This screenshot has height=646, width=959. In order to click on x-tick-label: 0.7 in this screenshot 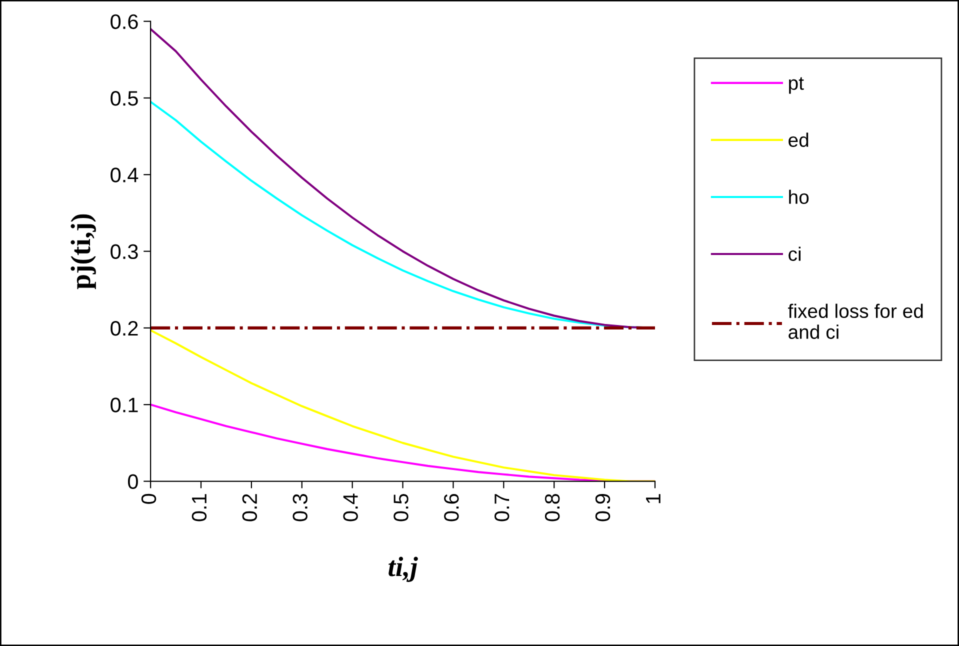, I will do `click(502, 508)`.